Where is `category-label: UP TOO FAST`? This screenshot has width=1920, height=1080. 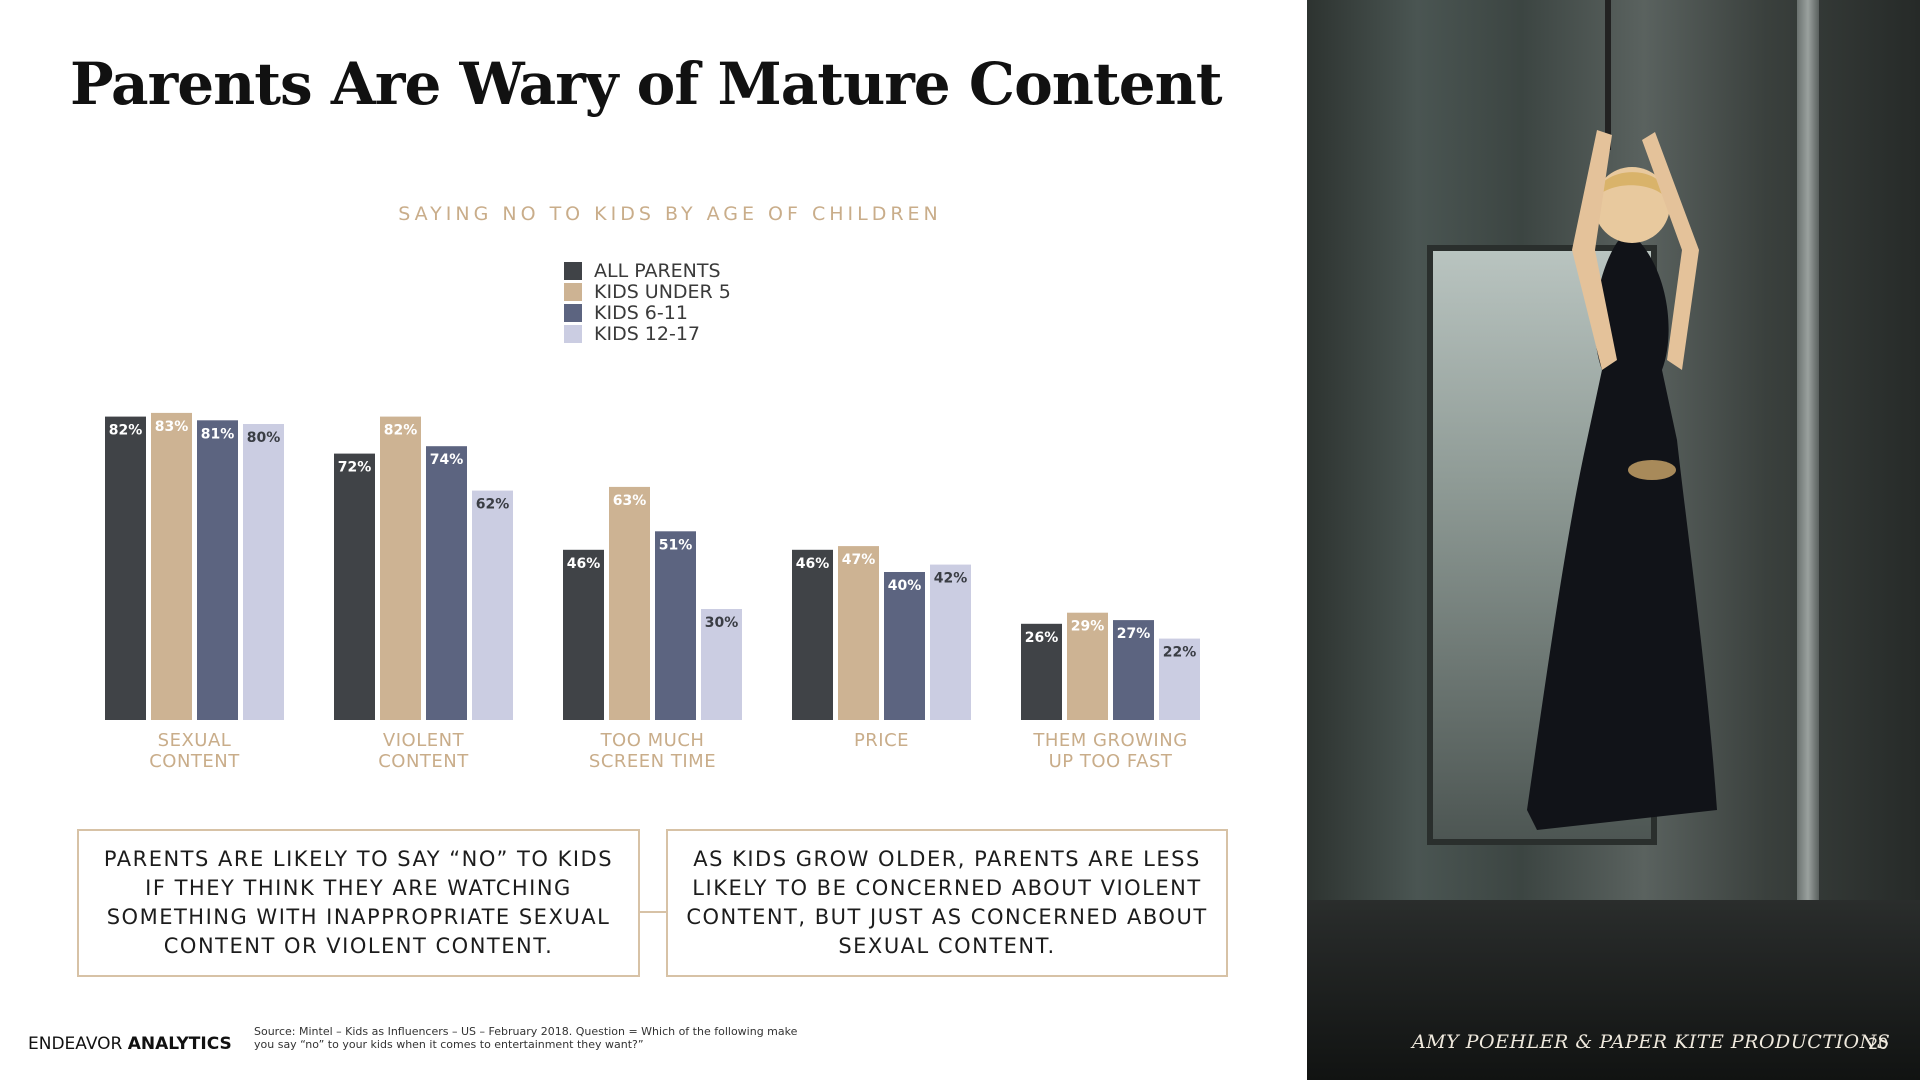
category-label: UP TOO FAST is located at coordinates (1111, 761).